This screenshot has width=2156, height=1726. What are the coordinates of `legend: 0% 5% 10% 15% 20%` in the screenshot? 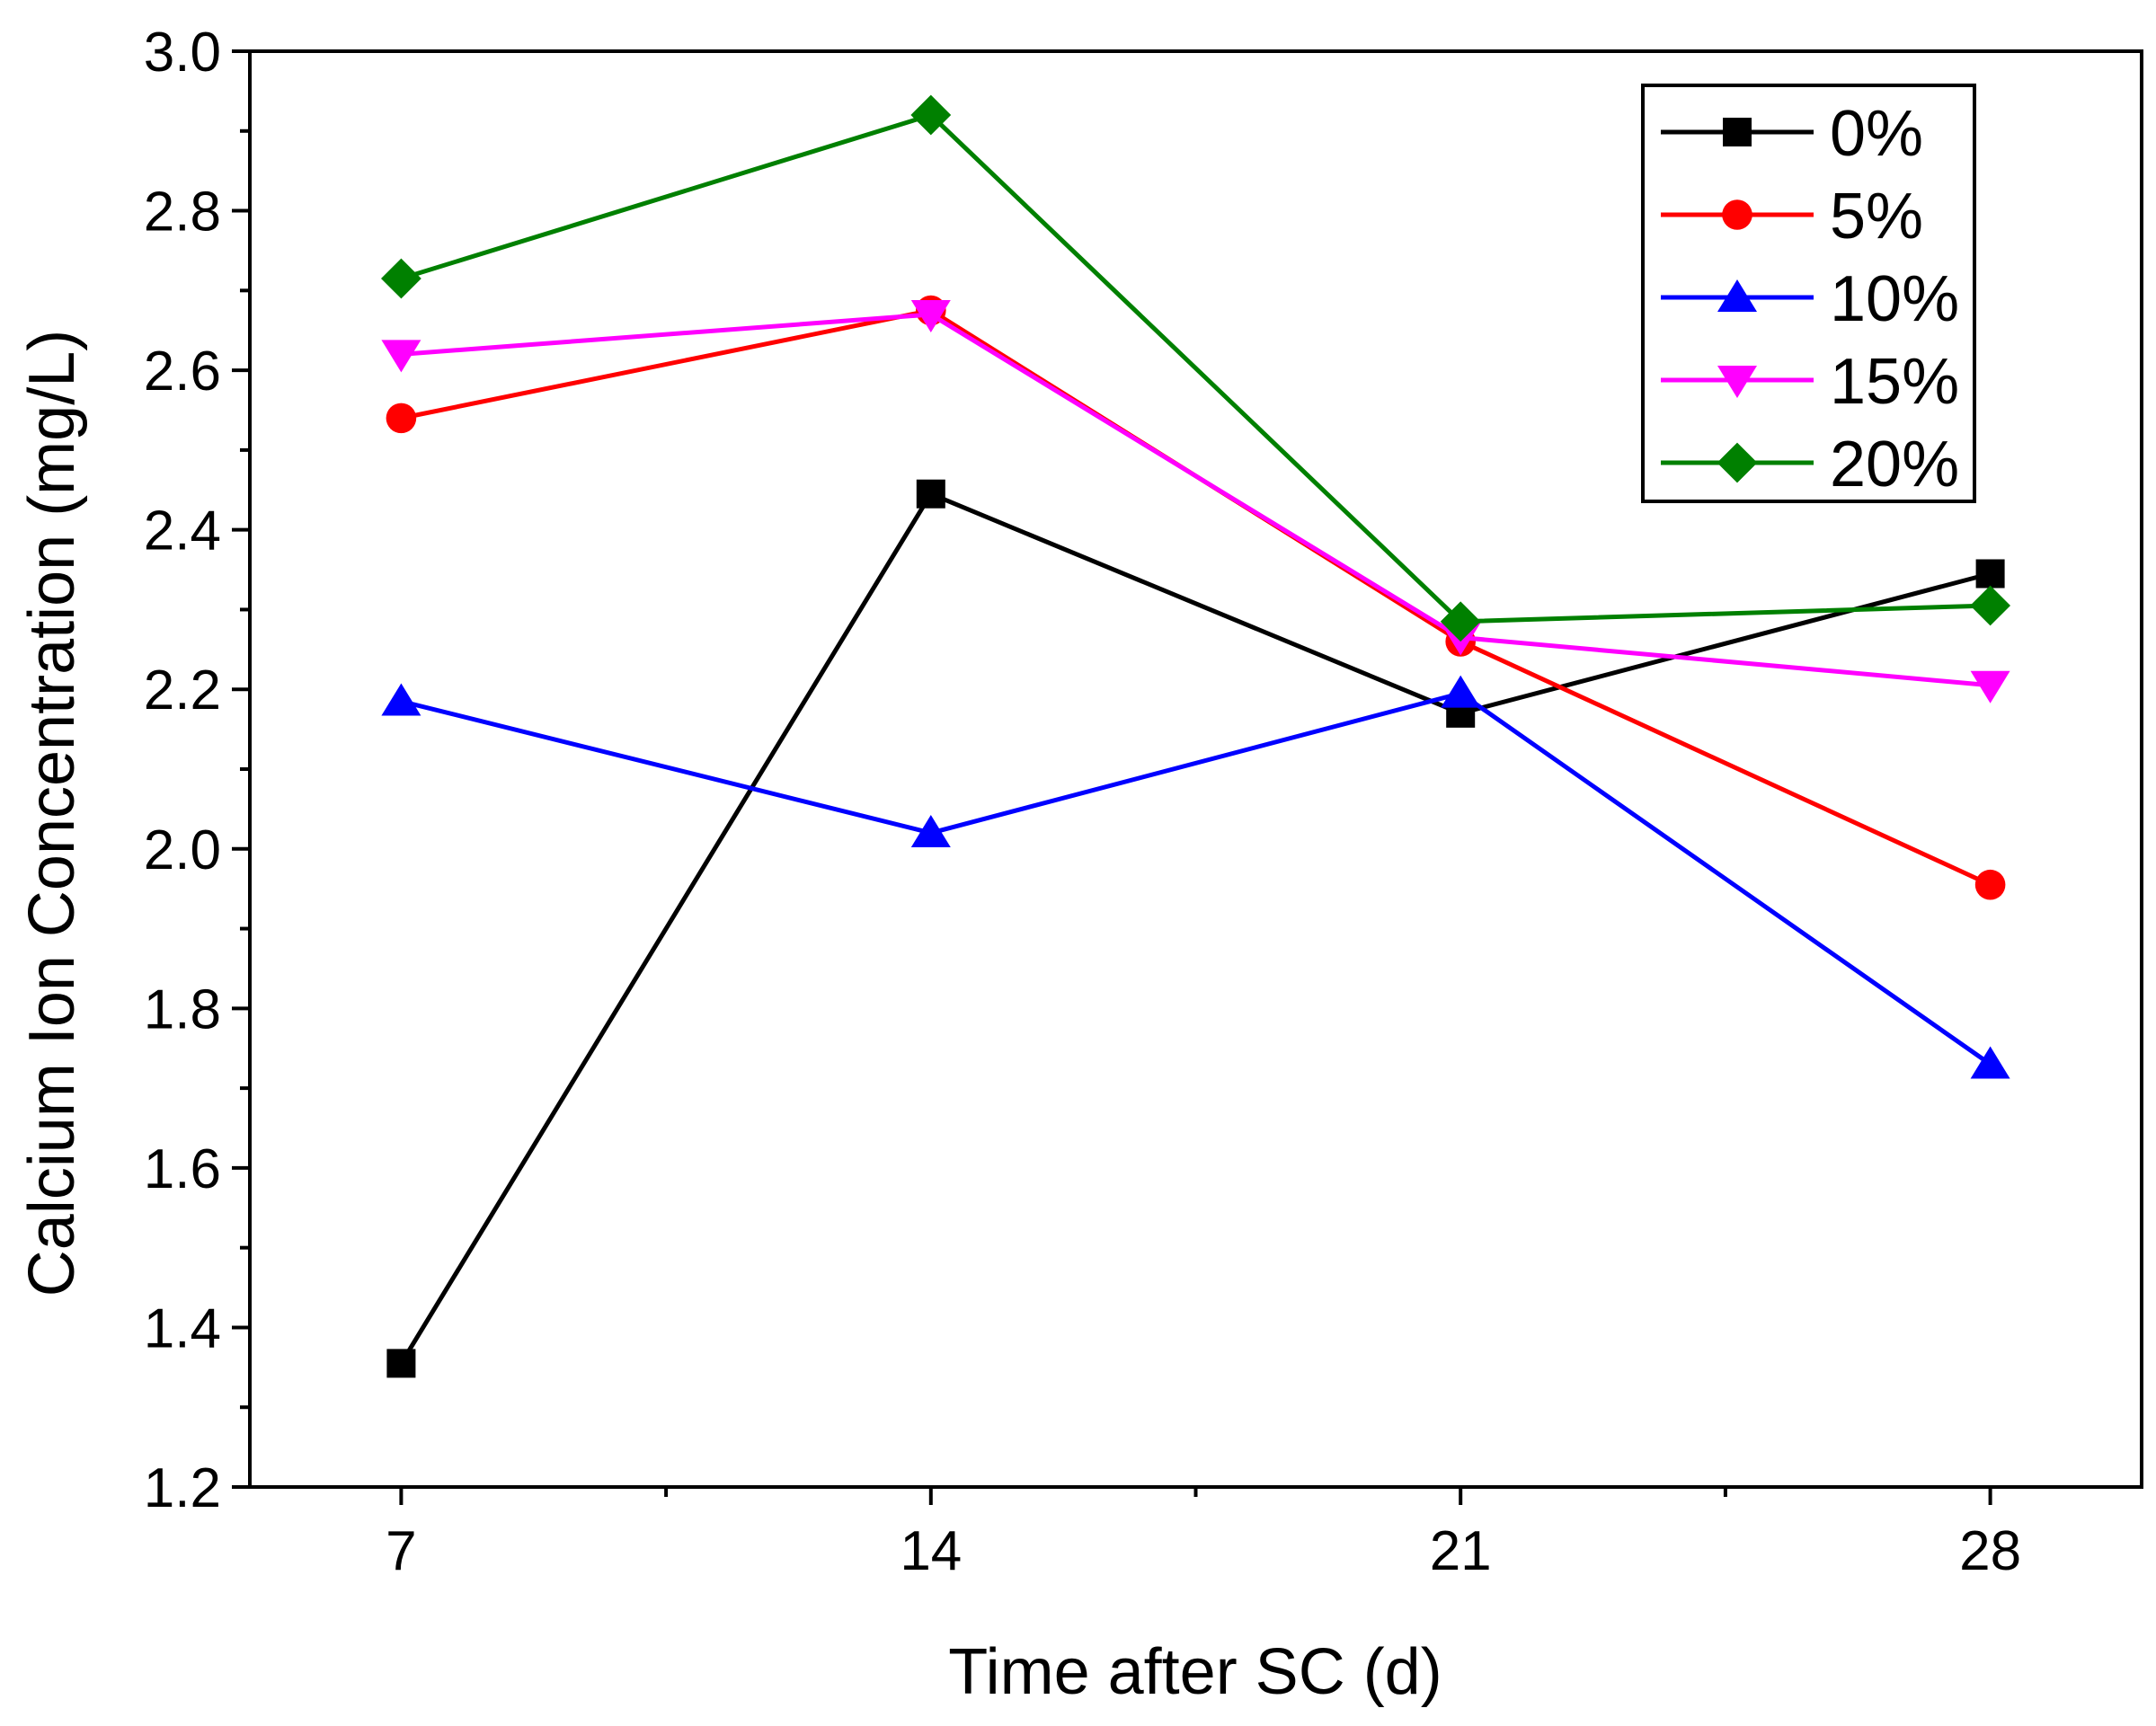 It's located at (1809, 293).